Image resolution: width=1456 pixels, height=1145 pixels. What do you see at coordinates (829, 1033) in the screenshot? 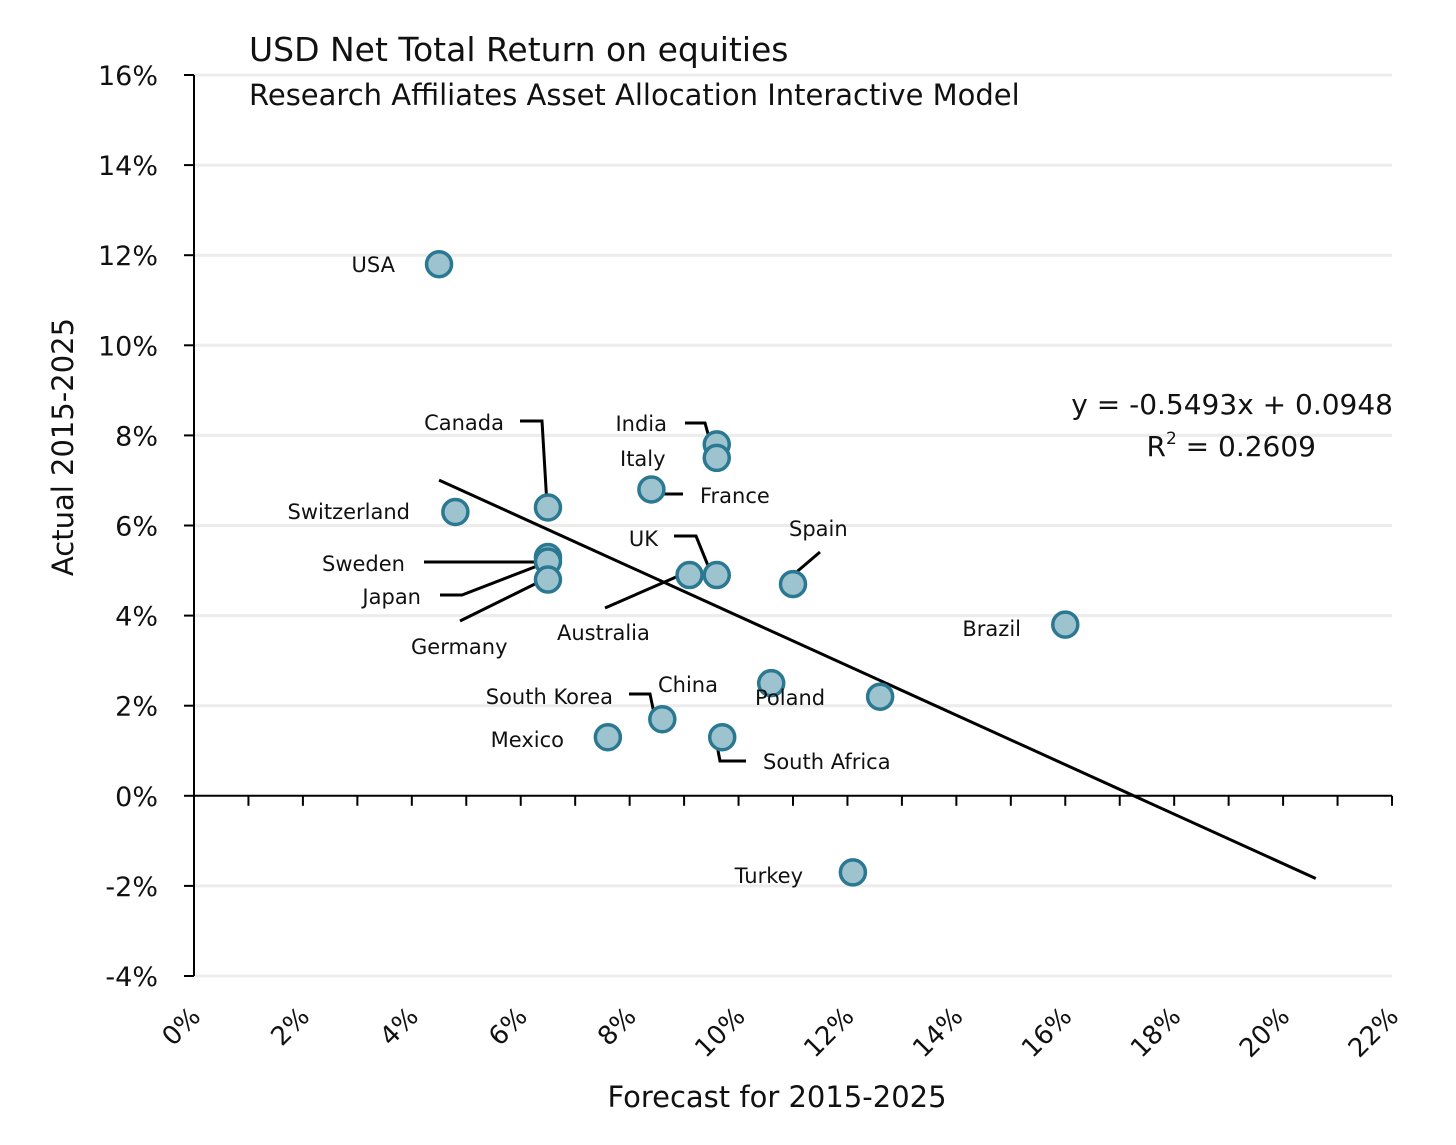
I see `x-tick-label: 12%` at bounding box center [829, 1033].